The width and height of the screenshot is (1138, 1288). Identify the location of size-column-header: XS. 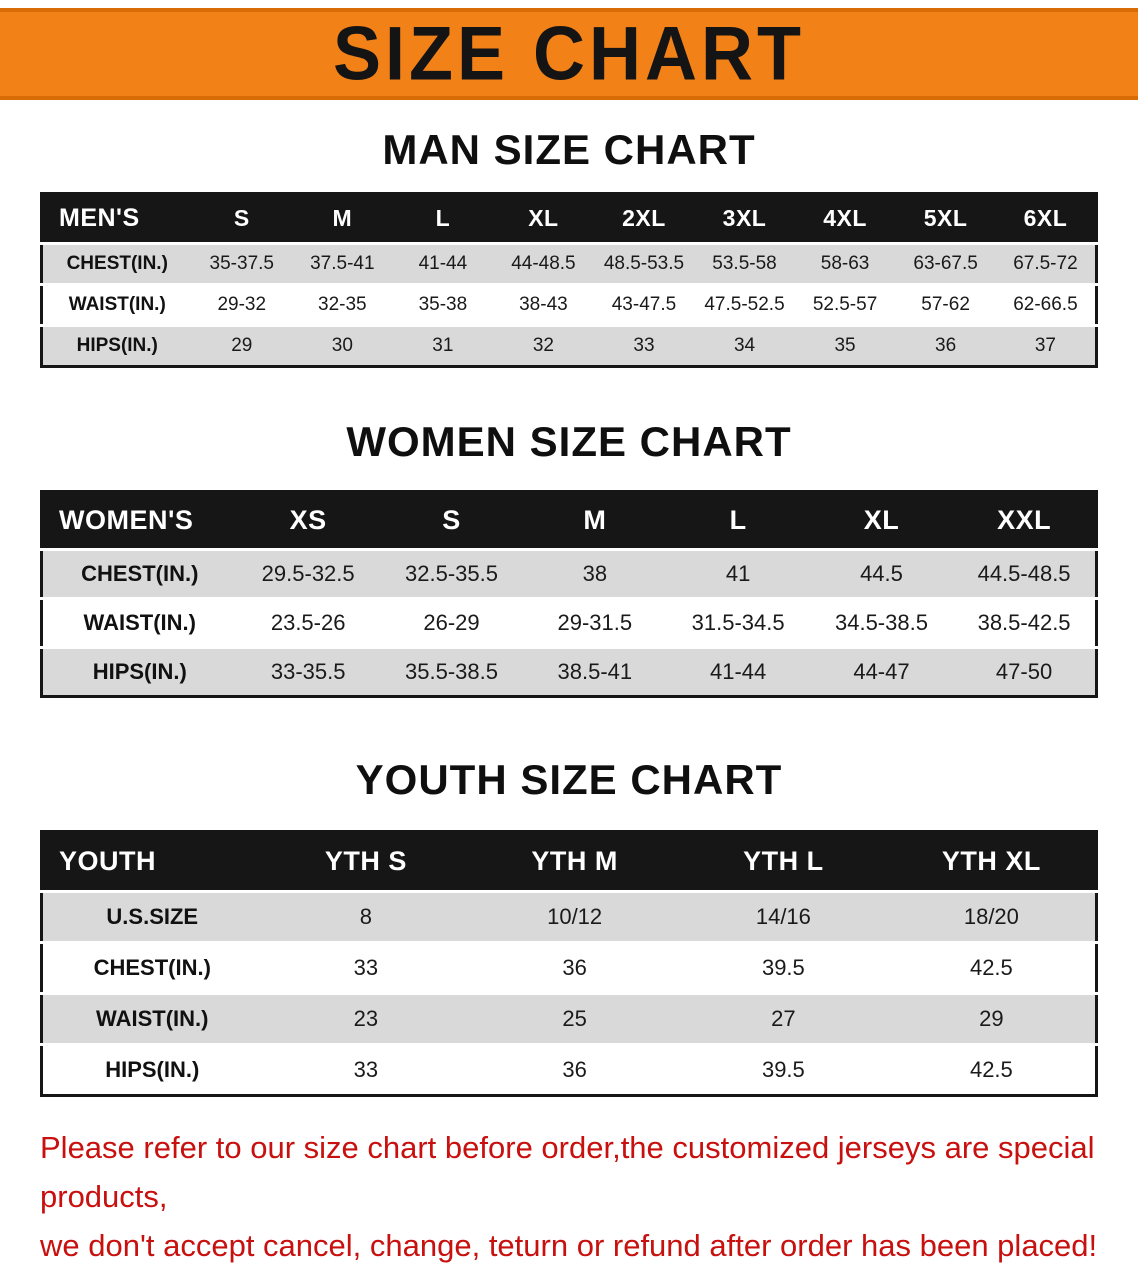
(308, 520).